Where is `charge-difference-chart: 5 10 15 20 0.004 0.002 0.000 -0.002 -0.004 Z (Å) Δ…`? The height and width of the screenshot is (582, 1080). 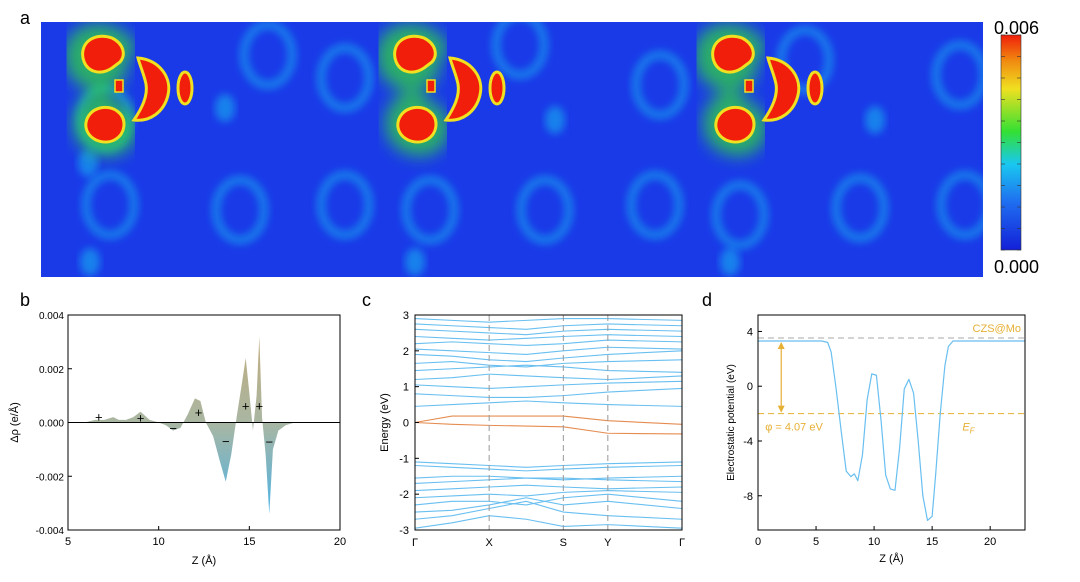
charge-difference-chart: 5 10 15 20 0.004 0.002 0.000 -0.002 -0.004 Z (Å) Δ… is located at coordinates (177, 439).